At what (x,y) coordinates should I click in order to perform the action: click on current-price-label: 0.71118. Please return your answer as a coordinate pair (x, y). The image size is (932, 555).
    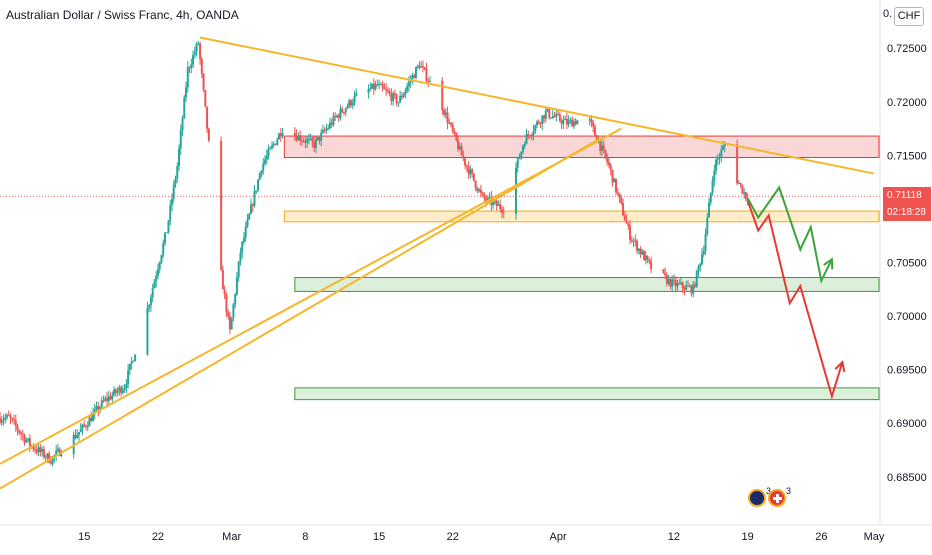
    Looking at the image, I should click on (907, 196).